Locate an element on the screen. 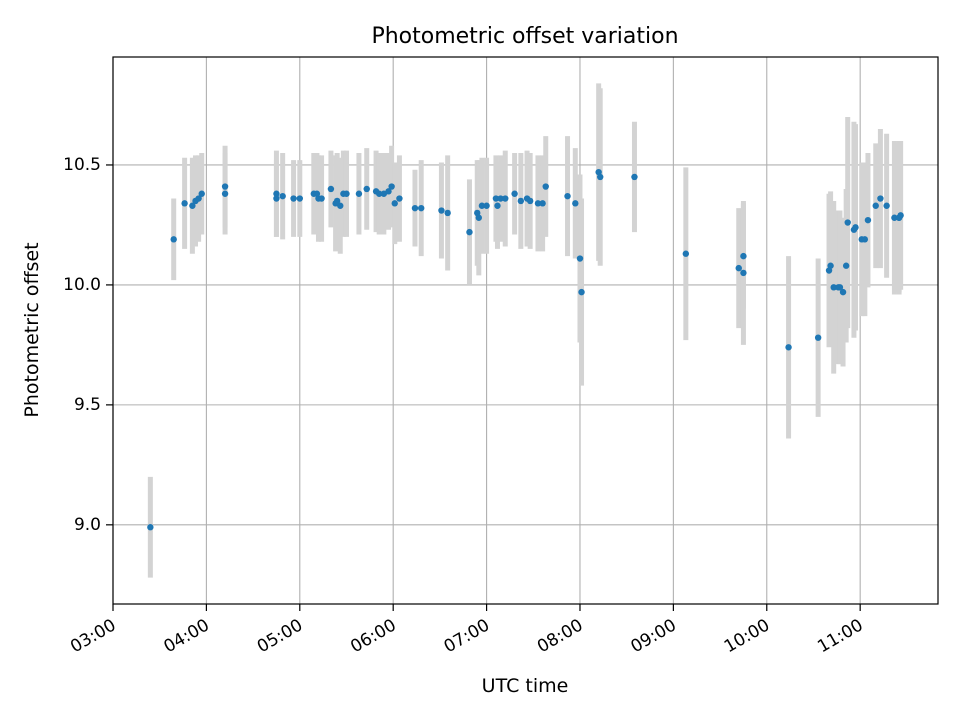 This screenshot has height=720, width=960. y-tick-label: 10.0 is located at coordinates (82, 285).